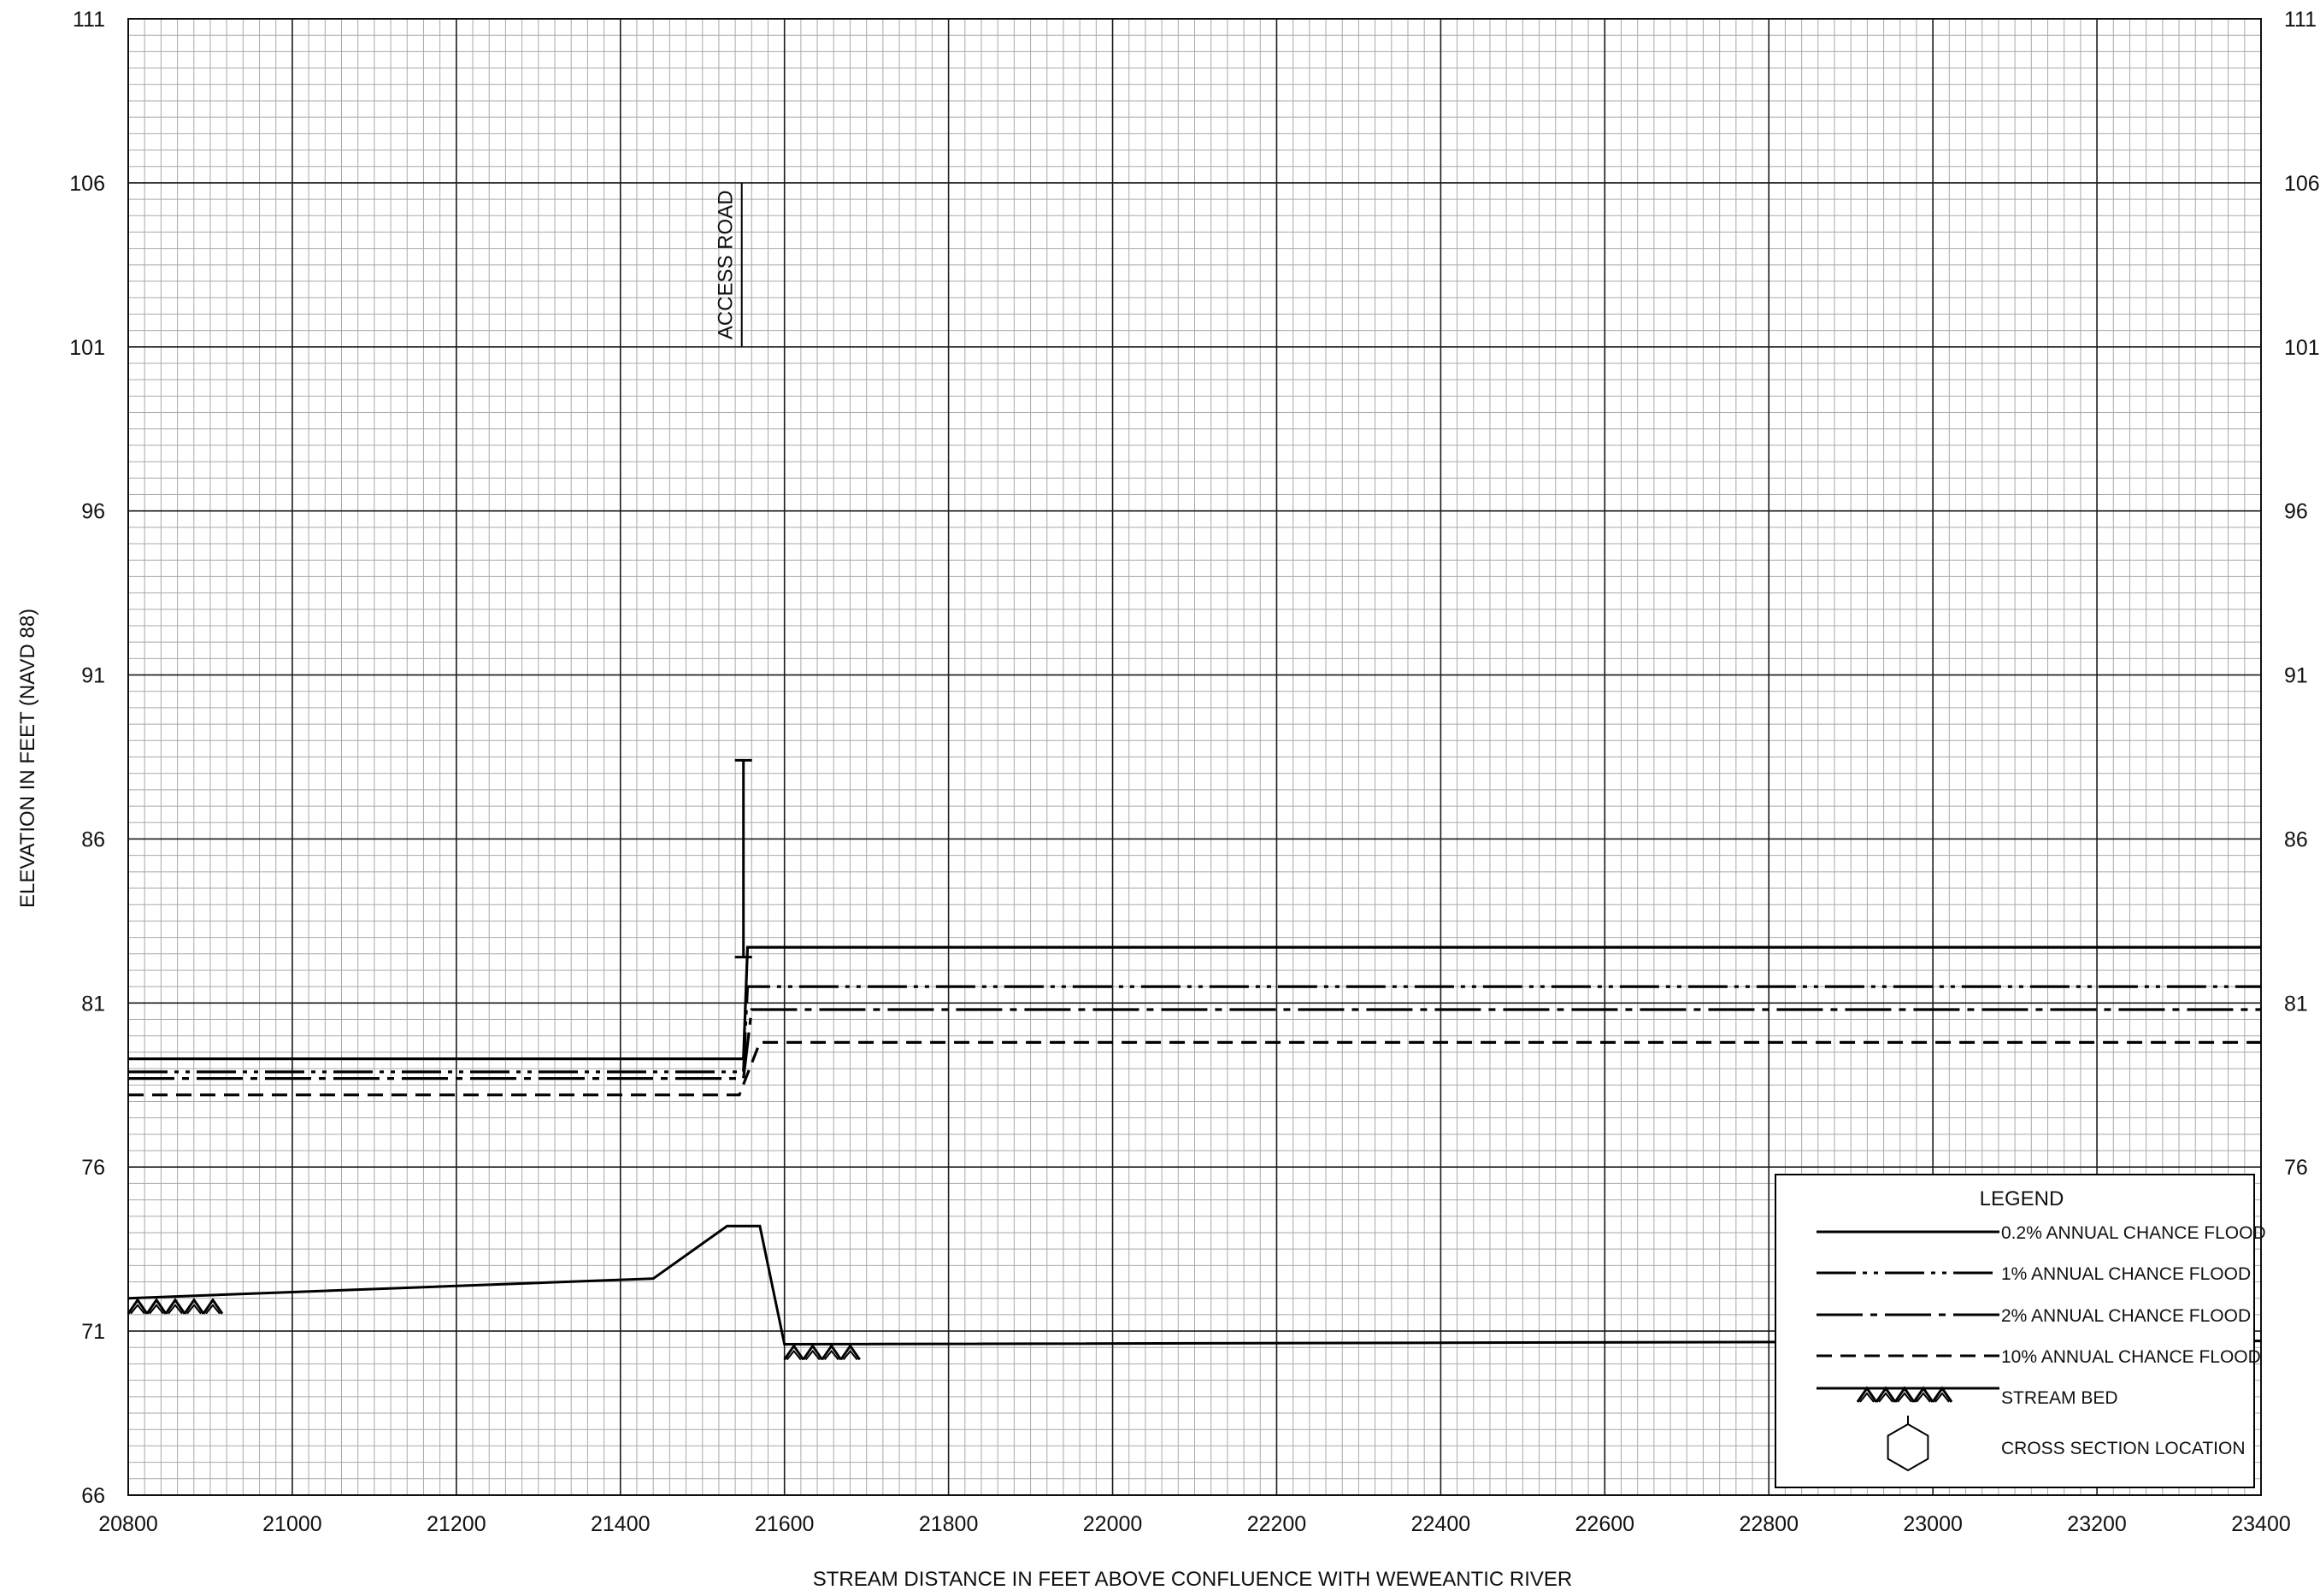  What do you see at coordinates (1605, 1524) in the screenshot?
I see `x-tick-label: 22600` at bounding box center [1605, 1524].